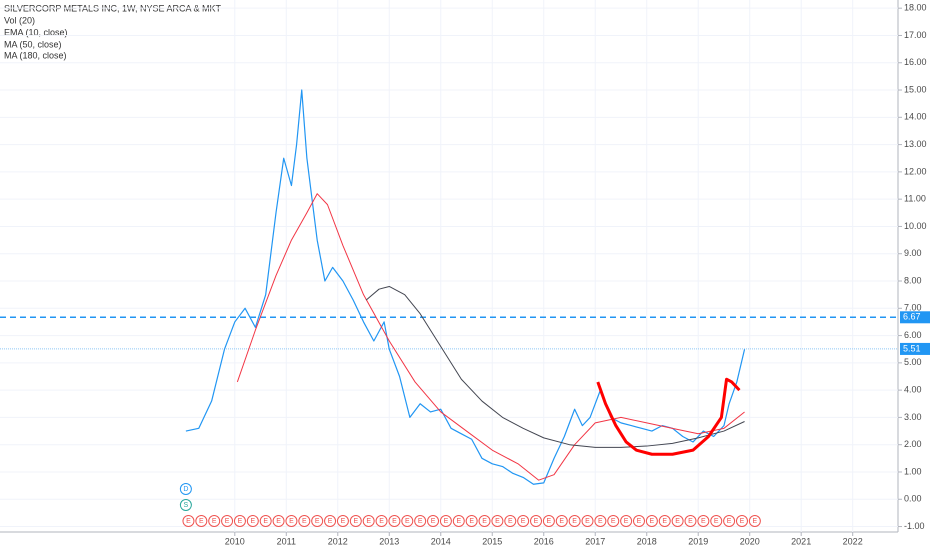  What do you see at coordinates (915, 89) in the screenshot?
I see `y-tick-label: 15.00` at bounding box center [915, 89].